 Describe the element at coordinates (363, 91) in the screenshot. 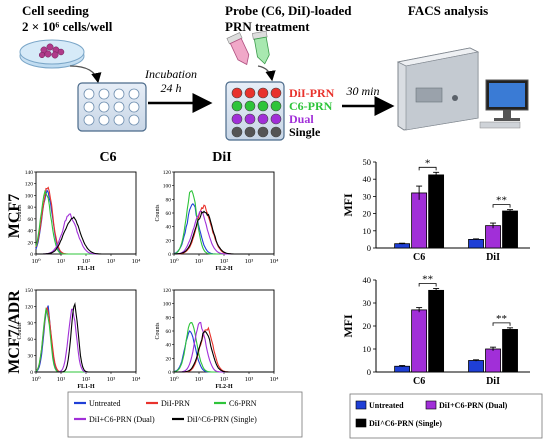

I see `wait-time-label: 30 min` at that location.